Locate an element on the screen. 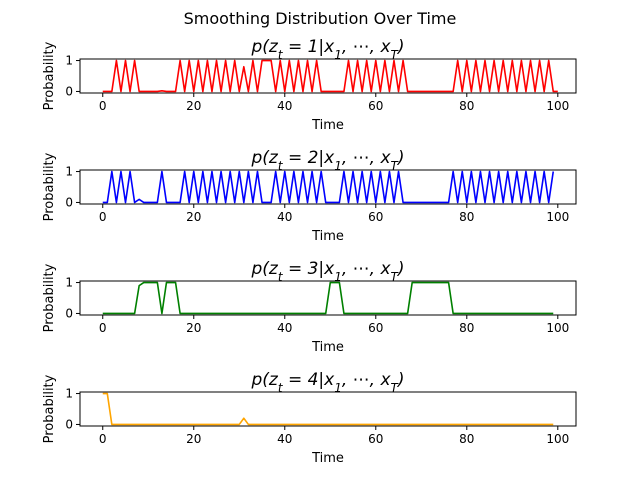 The image size is (640, 480). subplot-title: p(zt = 3|x1, ⋯, xT) is located at coordinates (327, 271).